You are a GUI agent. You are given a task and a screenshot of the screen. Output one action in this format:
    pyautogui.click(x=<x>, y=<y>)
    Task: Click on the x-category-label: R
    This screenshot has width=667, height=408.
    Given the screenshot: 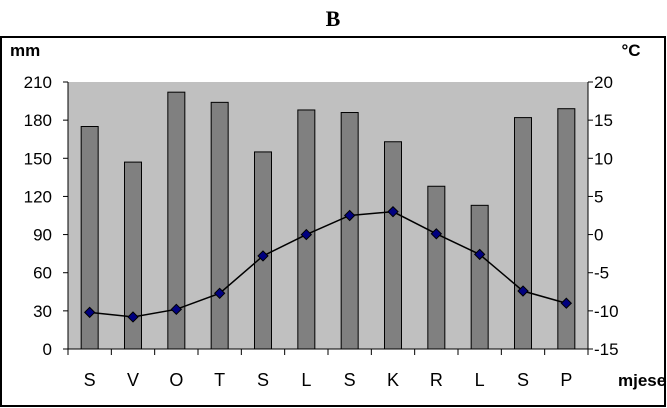 What is the action you would take?
    pyautogui.click(x=436, y=380)
    